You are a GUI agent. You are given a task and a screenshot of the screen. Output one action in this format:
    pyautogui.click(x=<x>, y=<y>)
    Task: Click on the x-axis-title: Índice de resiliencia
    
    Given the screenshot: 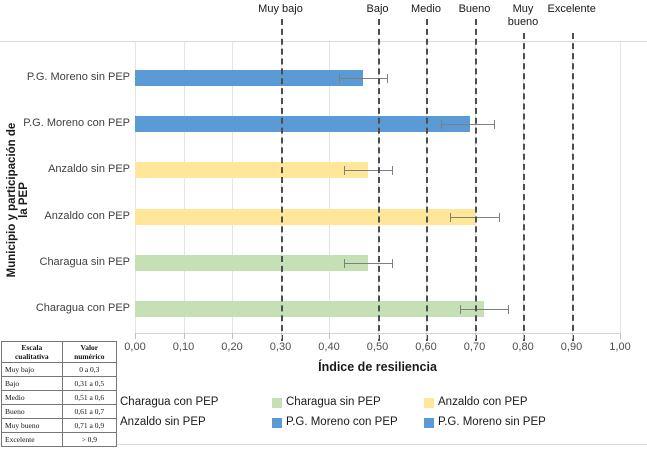 What is the action you would take?
    pyautogui.click(x=377, y=367)
    